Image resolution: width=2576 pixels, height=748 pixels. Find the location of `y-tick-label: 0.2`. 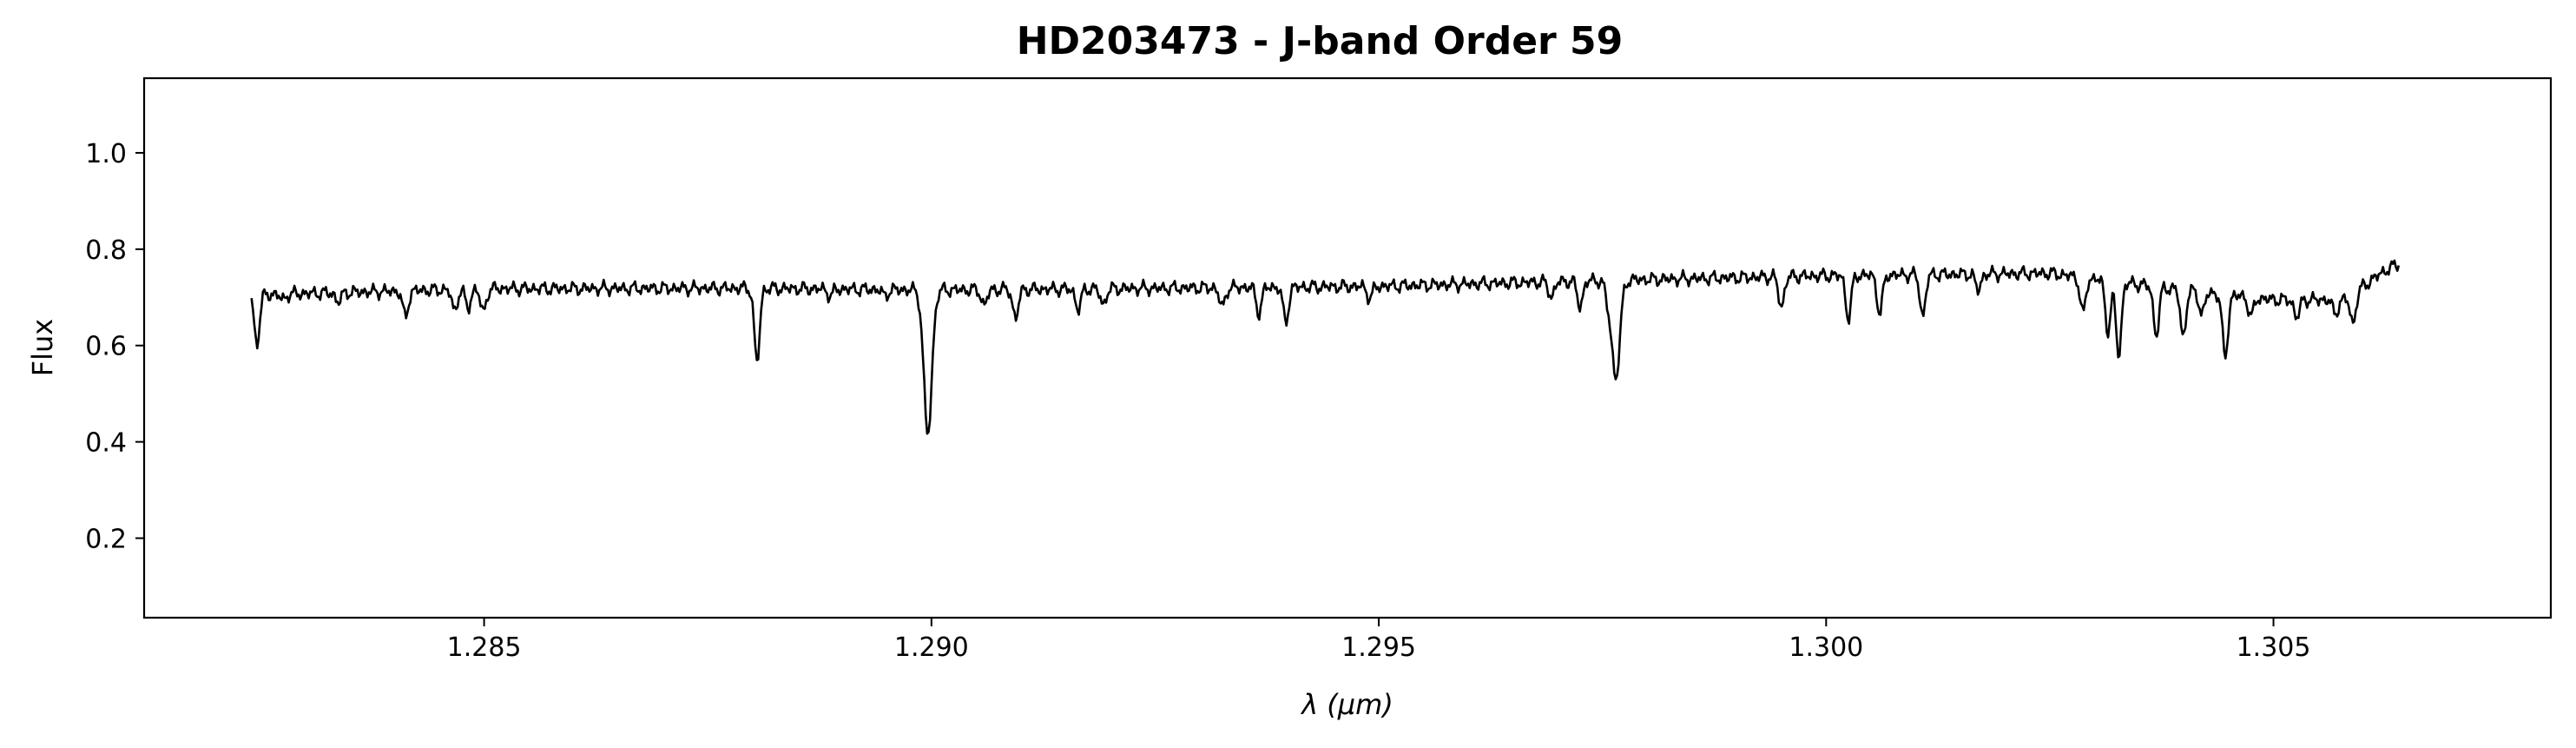

y-tick-label: 0.2 is located at coordinates (106, 540).